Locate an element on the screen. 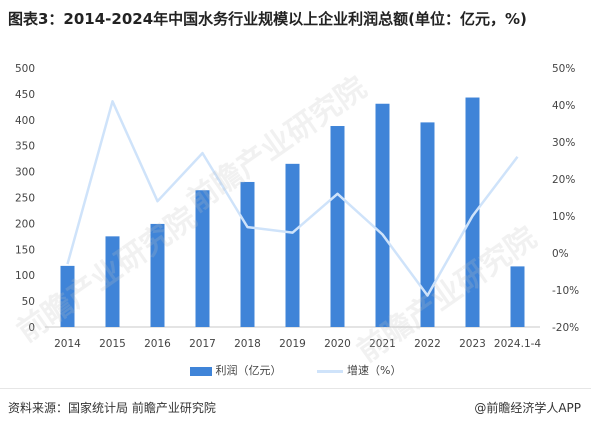 Image resolution: width=591 pixels, height=427 pixels. legend-item-growth: 增速（%） is located at coordinates (359, 370).